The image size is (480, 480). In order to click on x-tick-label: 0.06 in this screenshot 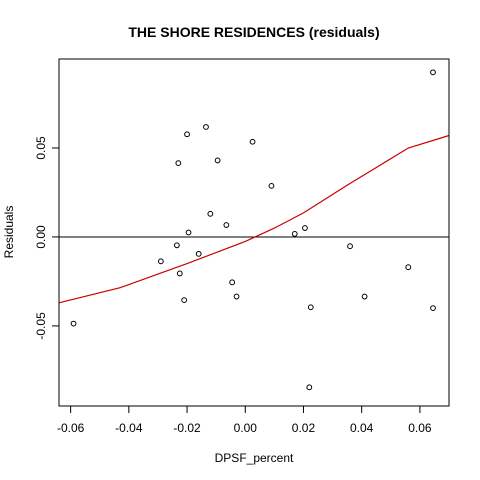, I will do `click(420, 428)`.